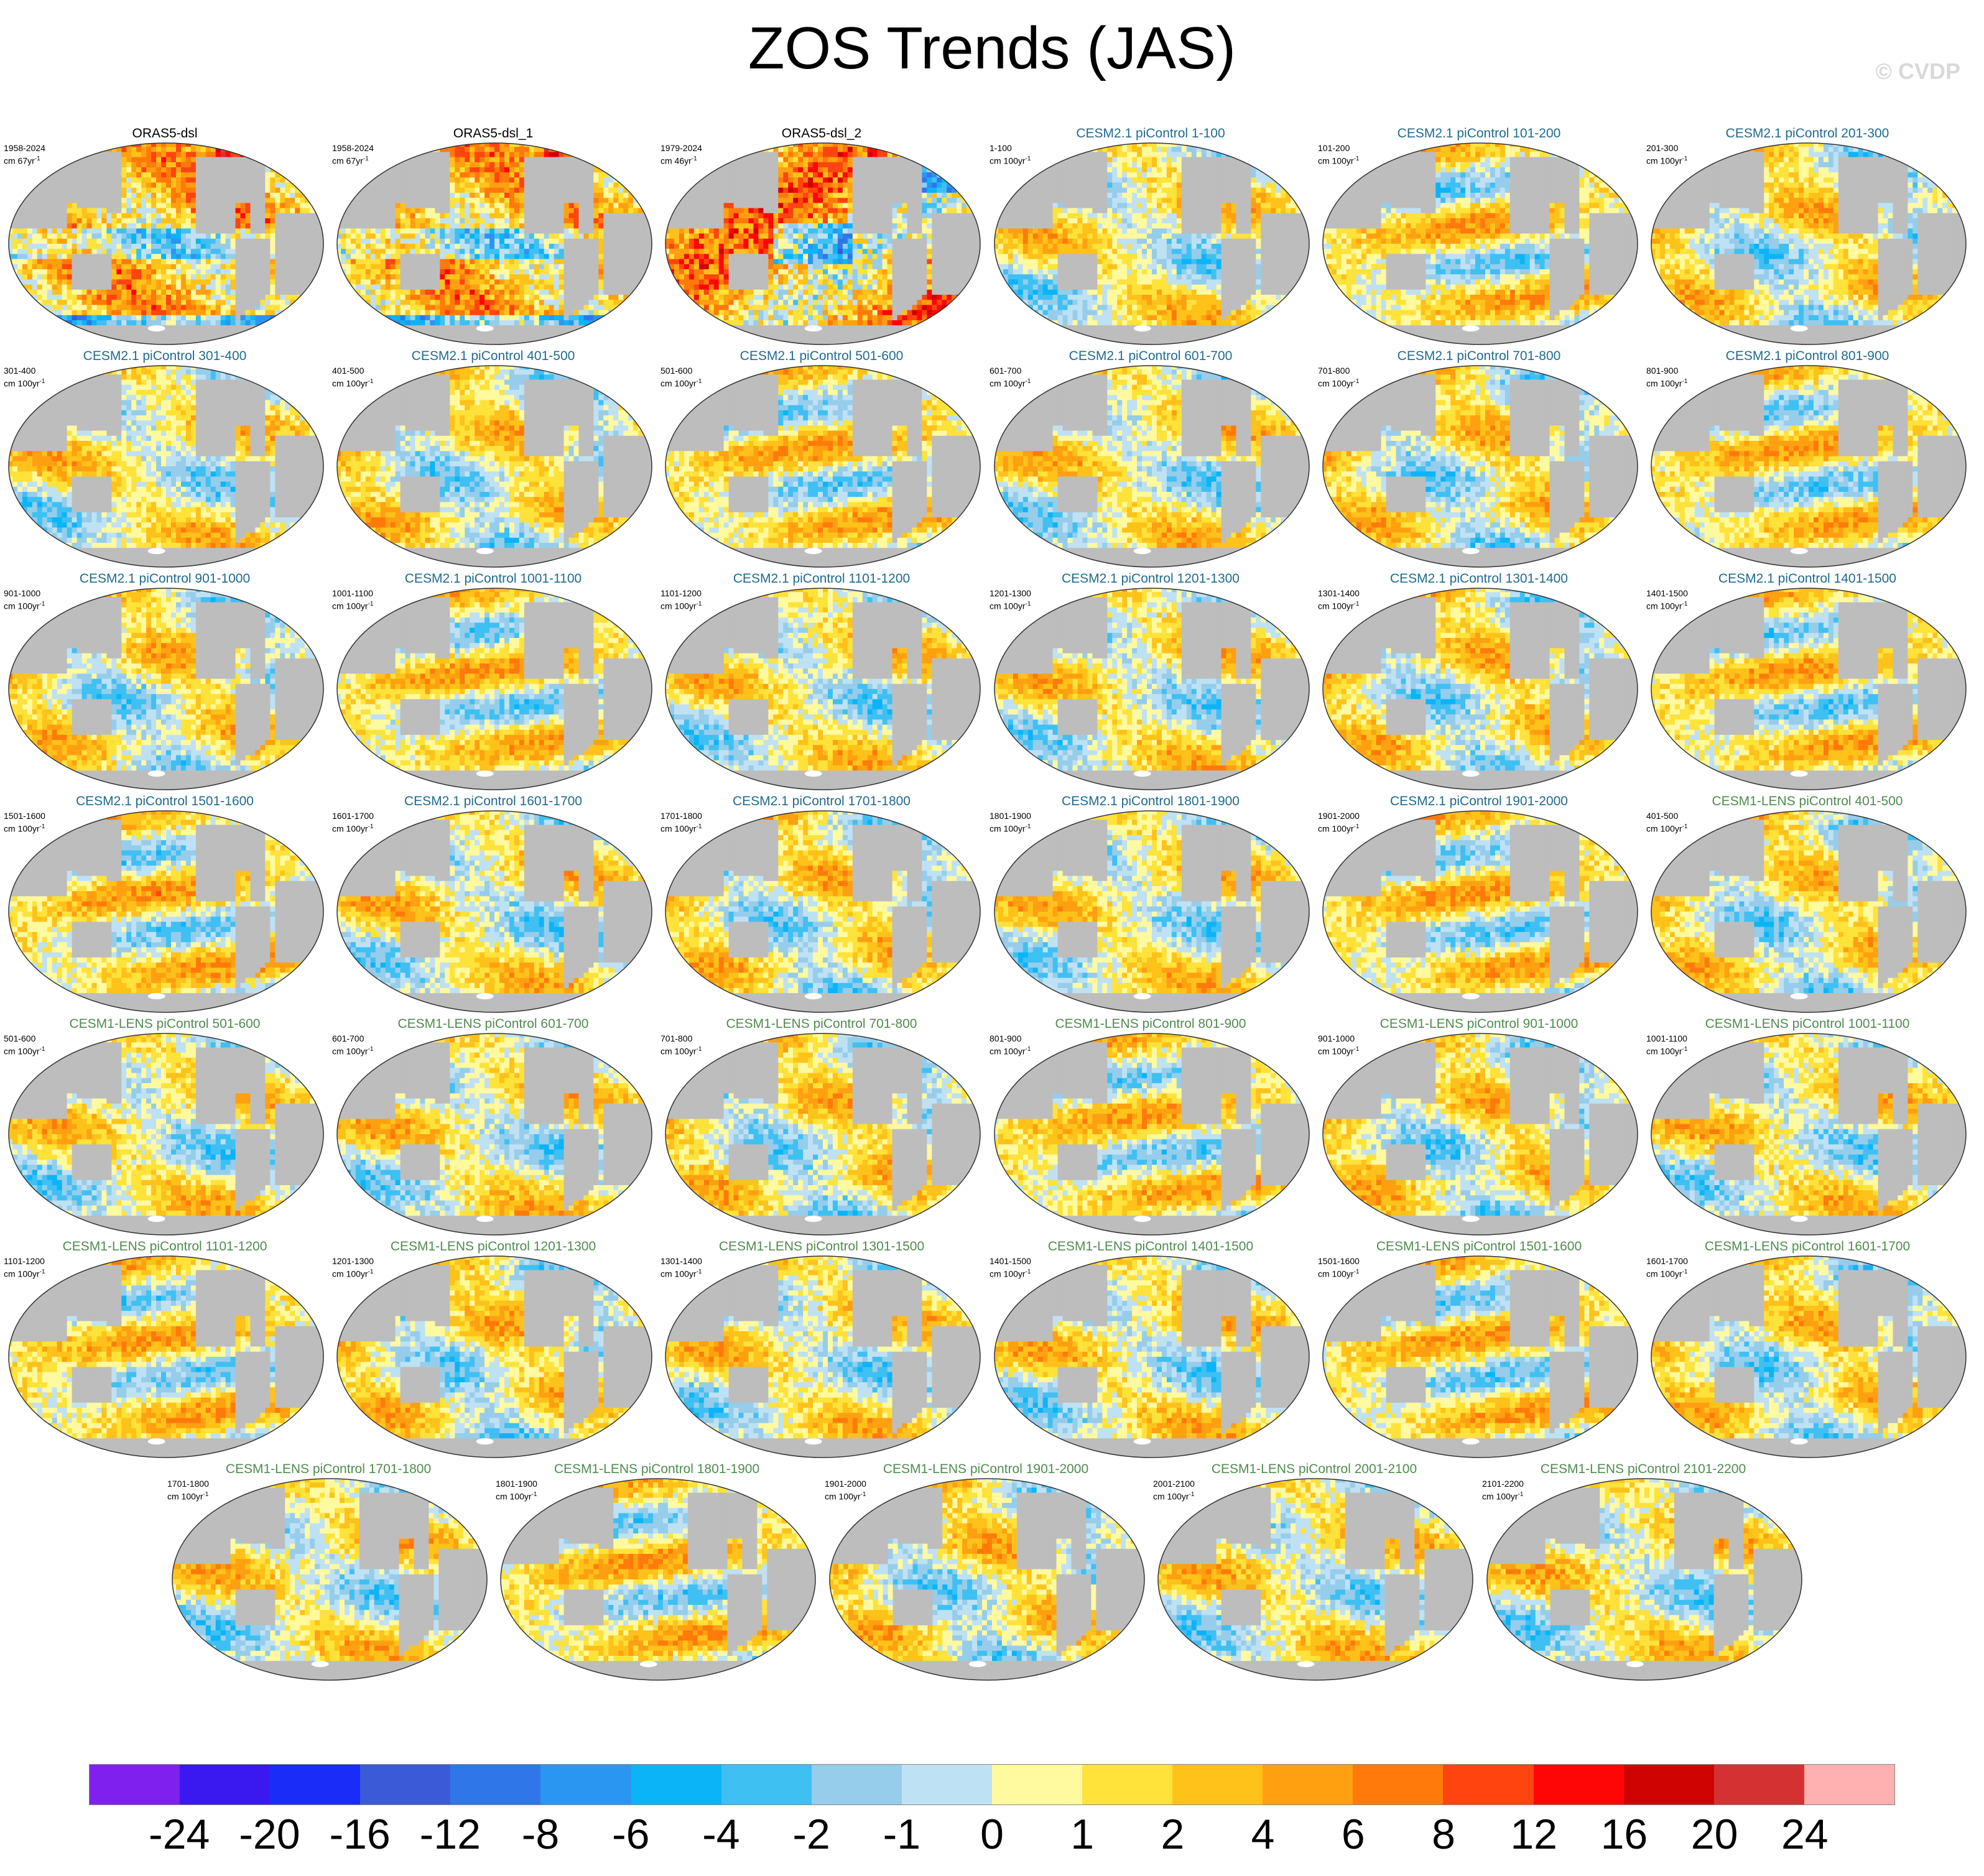  Describe the element at coordinates (1010, 1038) in the screenshot. I see `panel-period: 801-900` at that location.